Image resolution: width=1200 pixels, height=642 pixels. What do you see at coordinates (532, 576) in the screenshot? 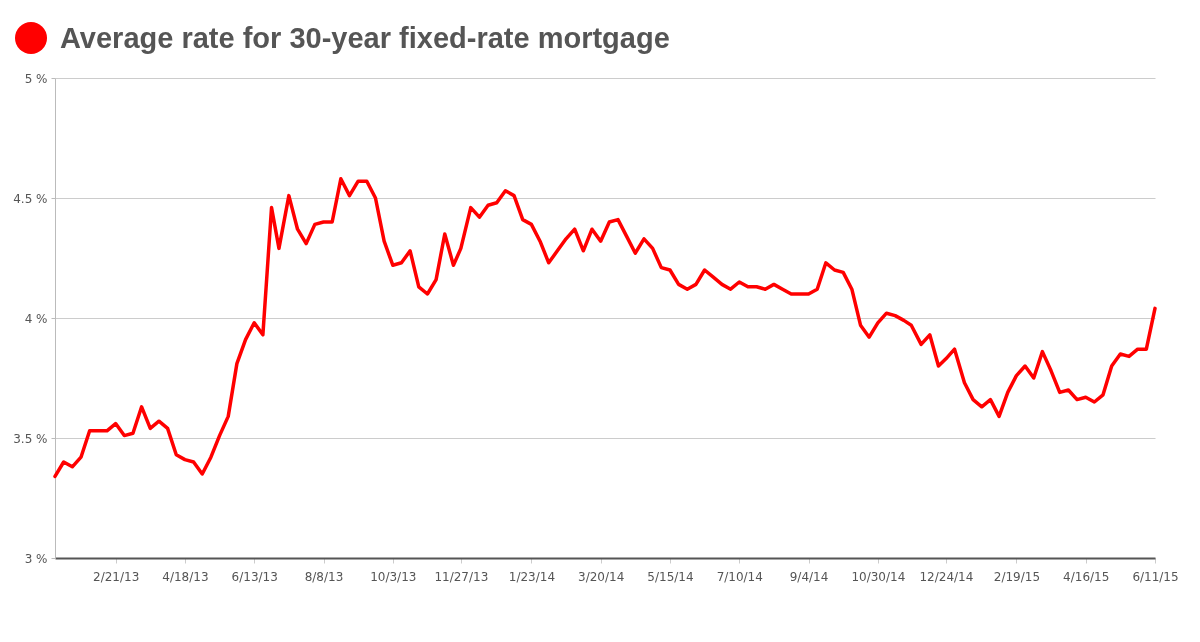
I see `x-tick-label: 1/23/14` at bounding box center [532, 576].